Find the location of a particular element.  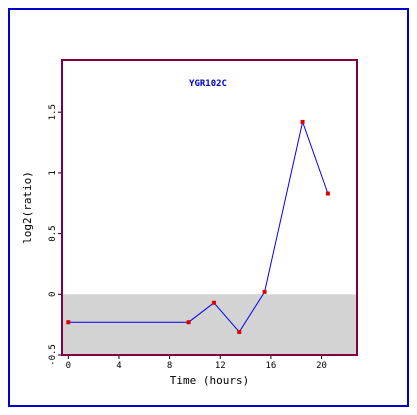

y-tick-label: 1 is located at coordinates (53, 172).